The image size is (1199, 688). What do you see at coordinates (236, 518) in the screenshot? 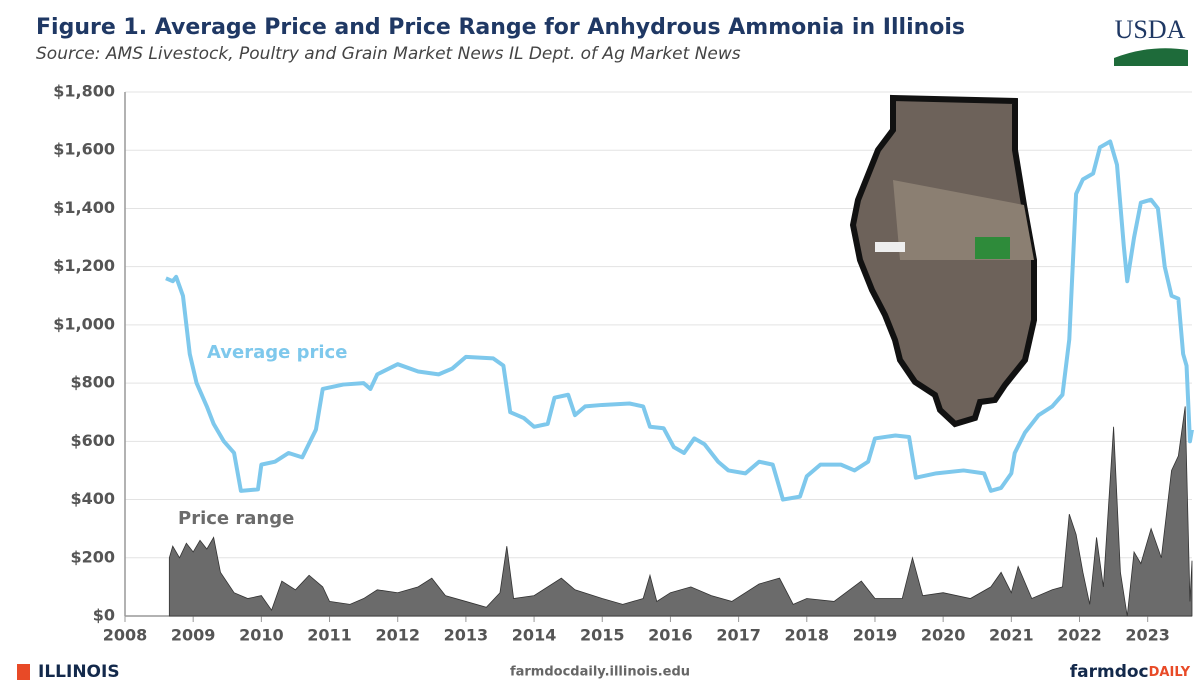
I see `series-label: Price range` at bounding box center [236, 518].